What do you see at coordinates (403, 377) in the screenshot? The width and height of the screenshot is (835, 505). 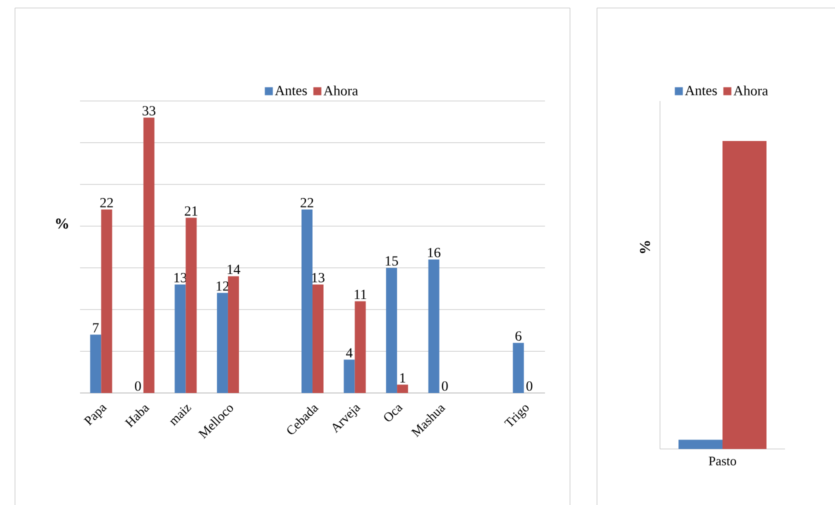 I see `data-label: 1` at bounding box center [403, 377].